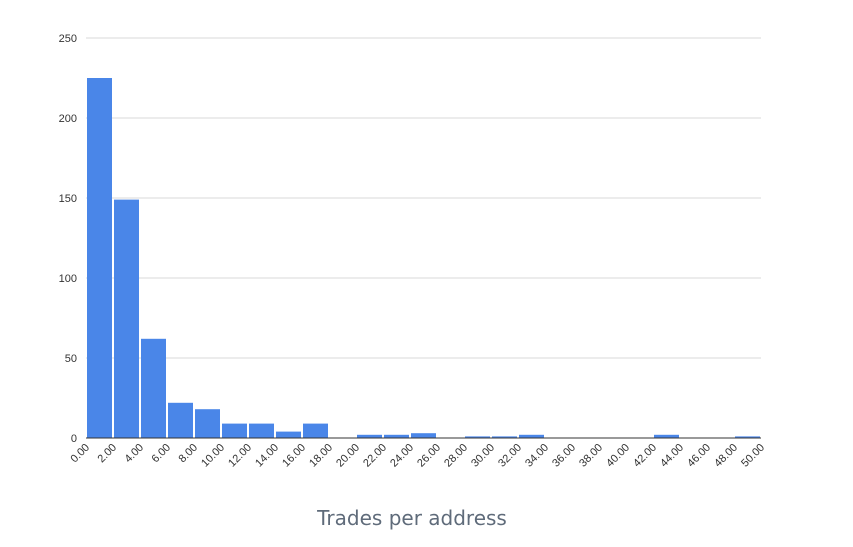  I want to click on x-tick-label: 32.00, so click(510, 456).